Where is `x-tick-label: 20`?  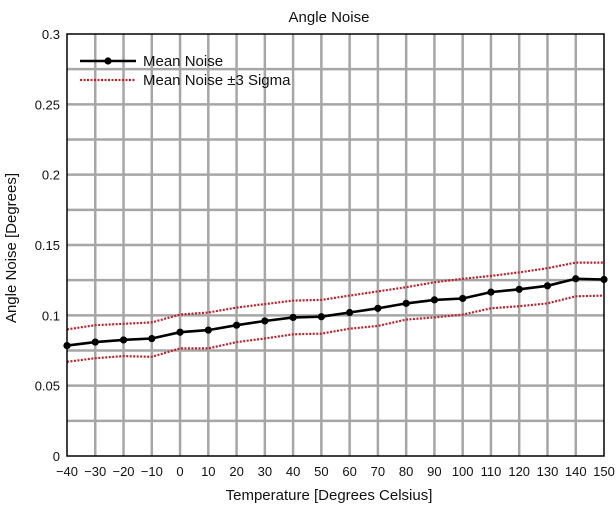 x-tick-label: 20 is located at coordinates (236, 471).